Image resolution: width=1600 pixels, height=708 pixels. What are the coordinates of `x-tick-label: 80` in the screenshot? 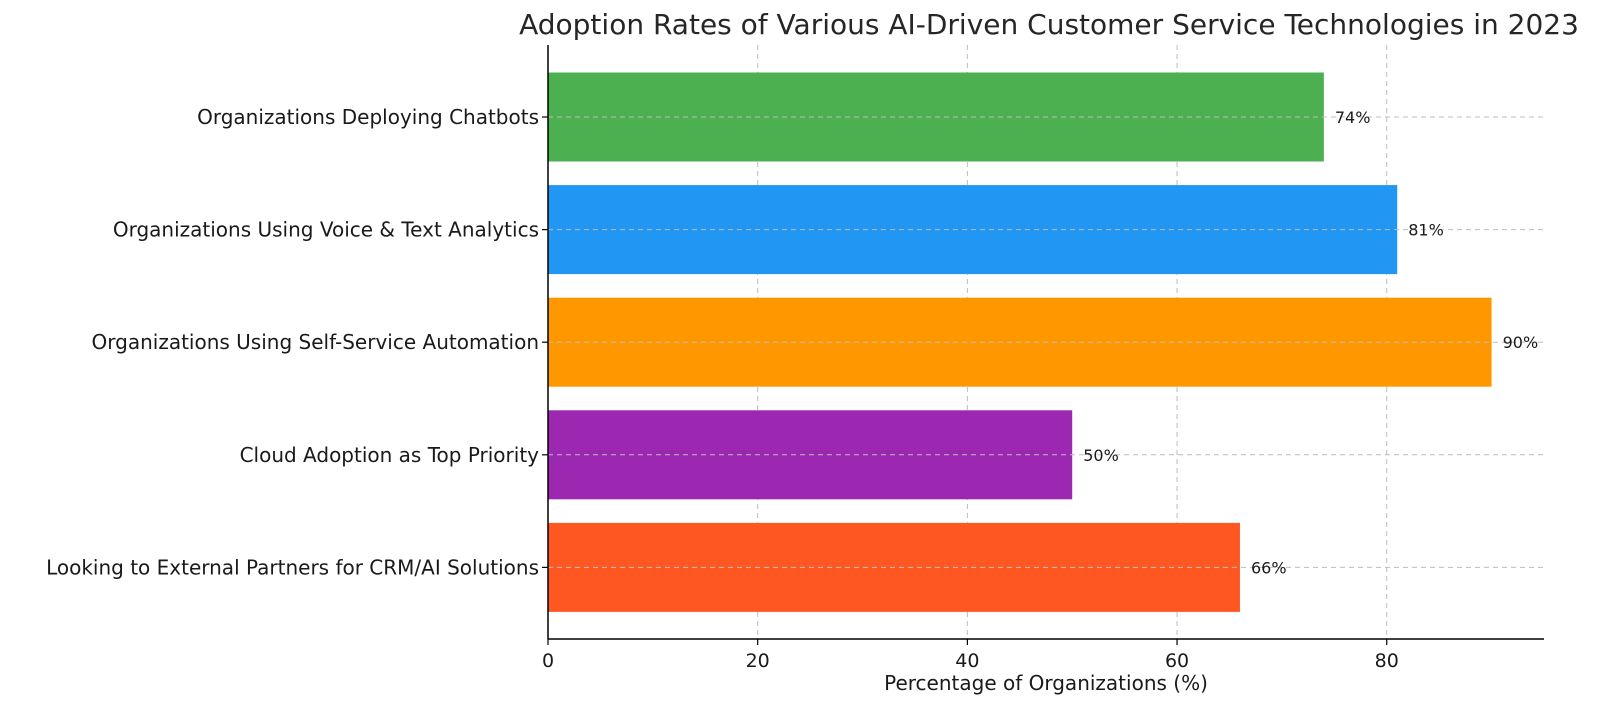 It's located at (1387, 661).